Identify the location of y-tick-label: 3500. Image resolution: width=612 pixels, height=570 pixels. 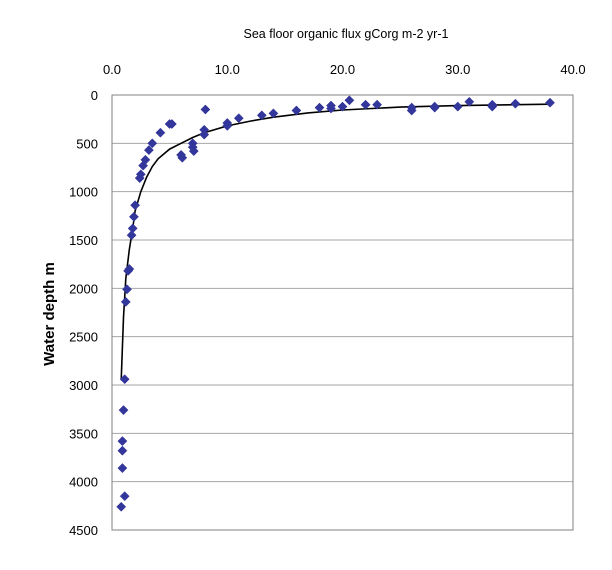
(83, 433).